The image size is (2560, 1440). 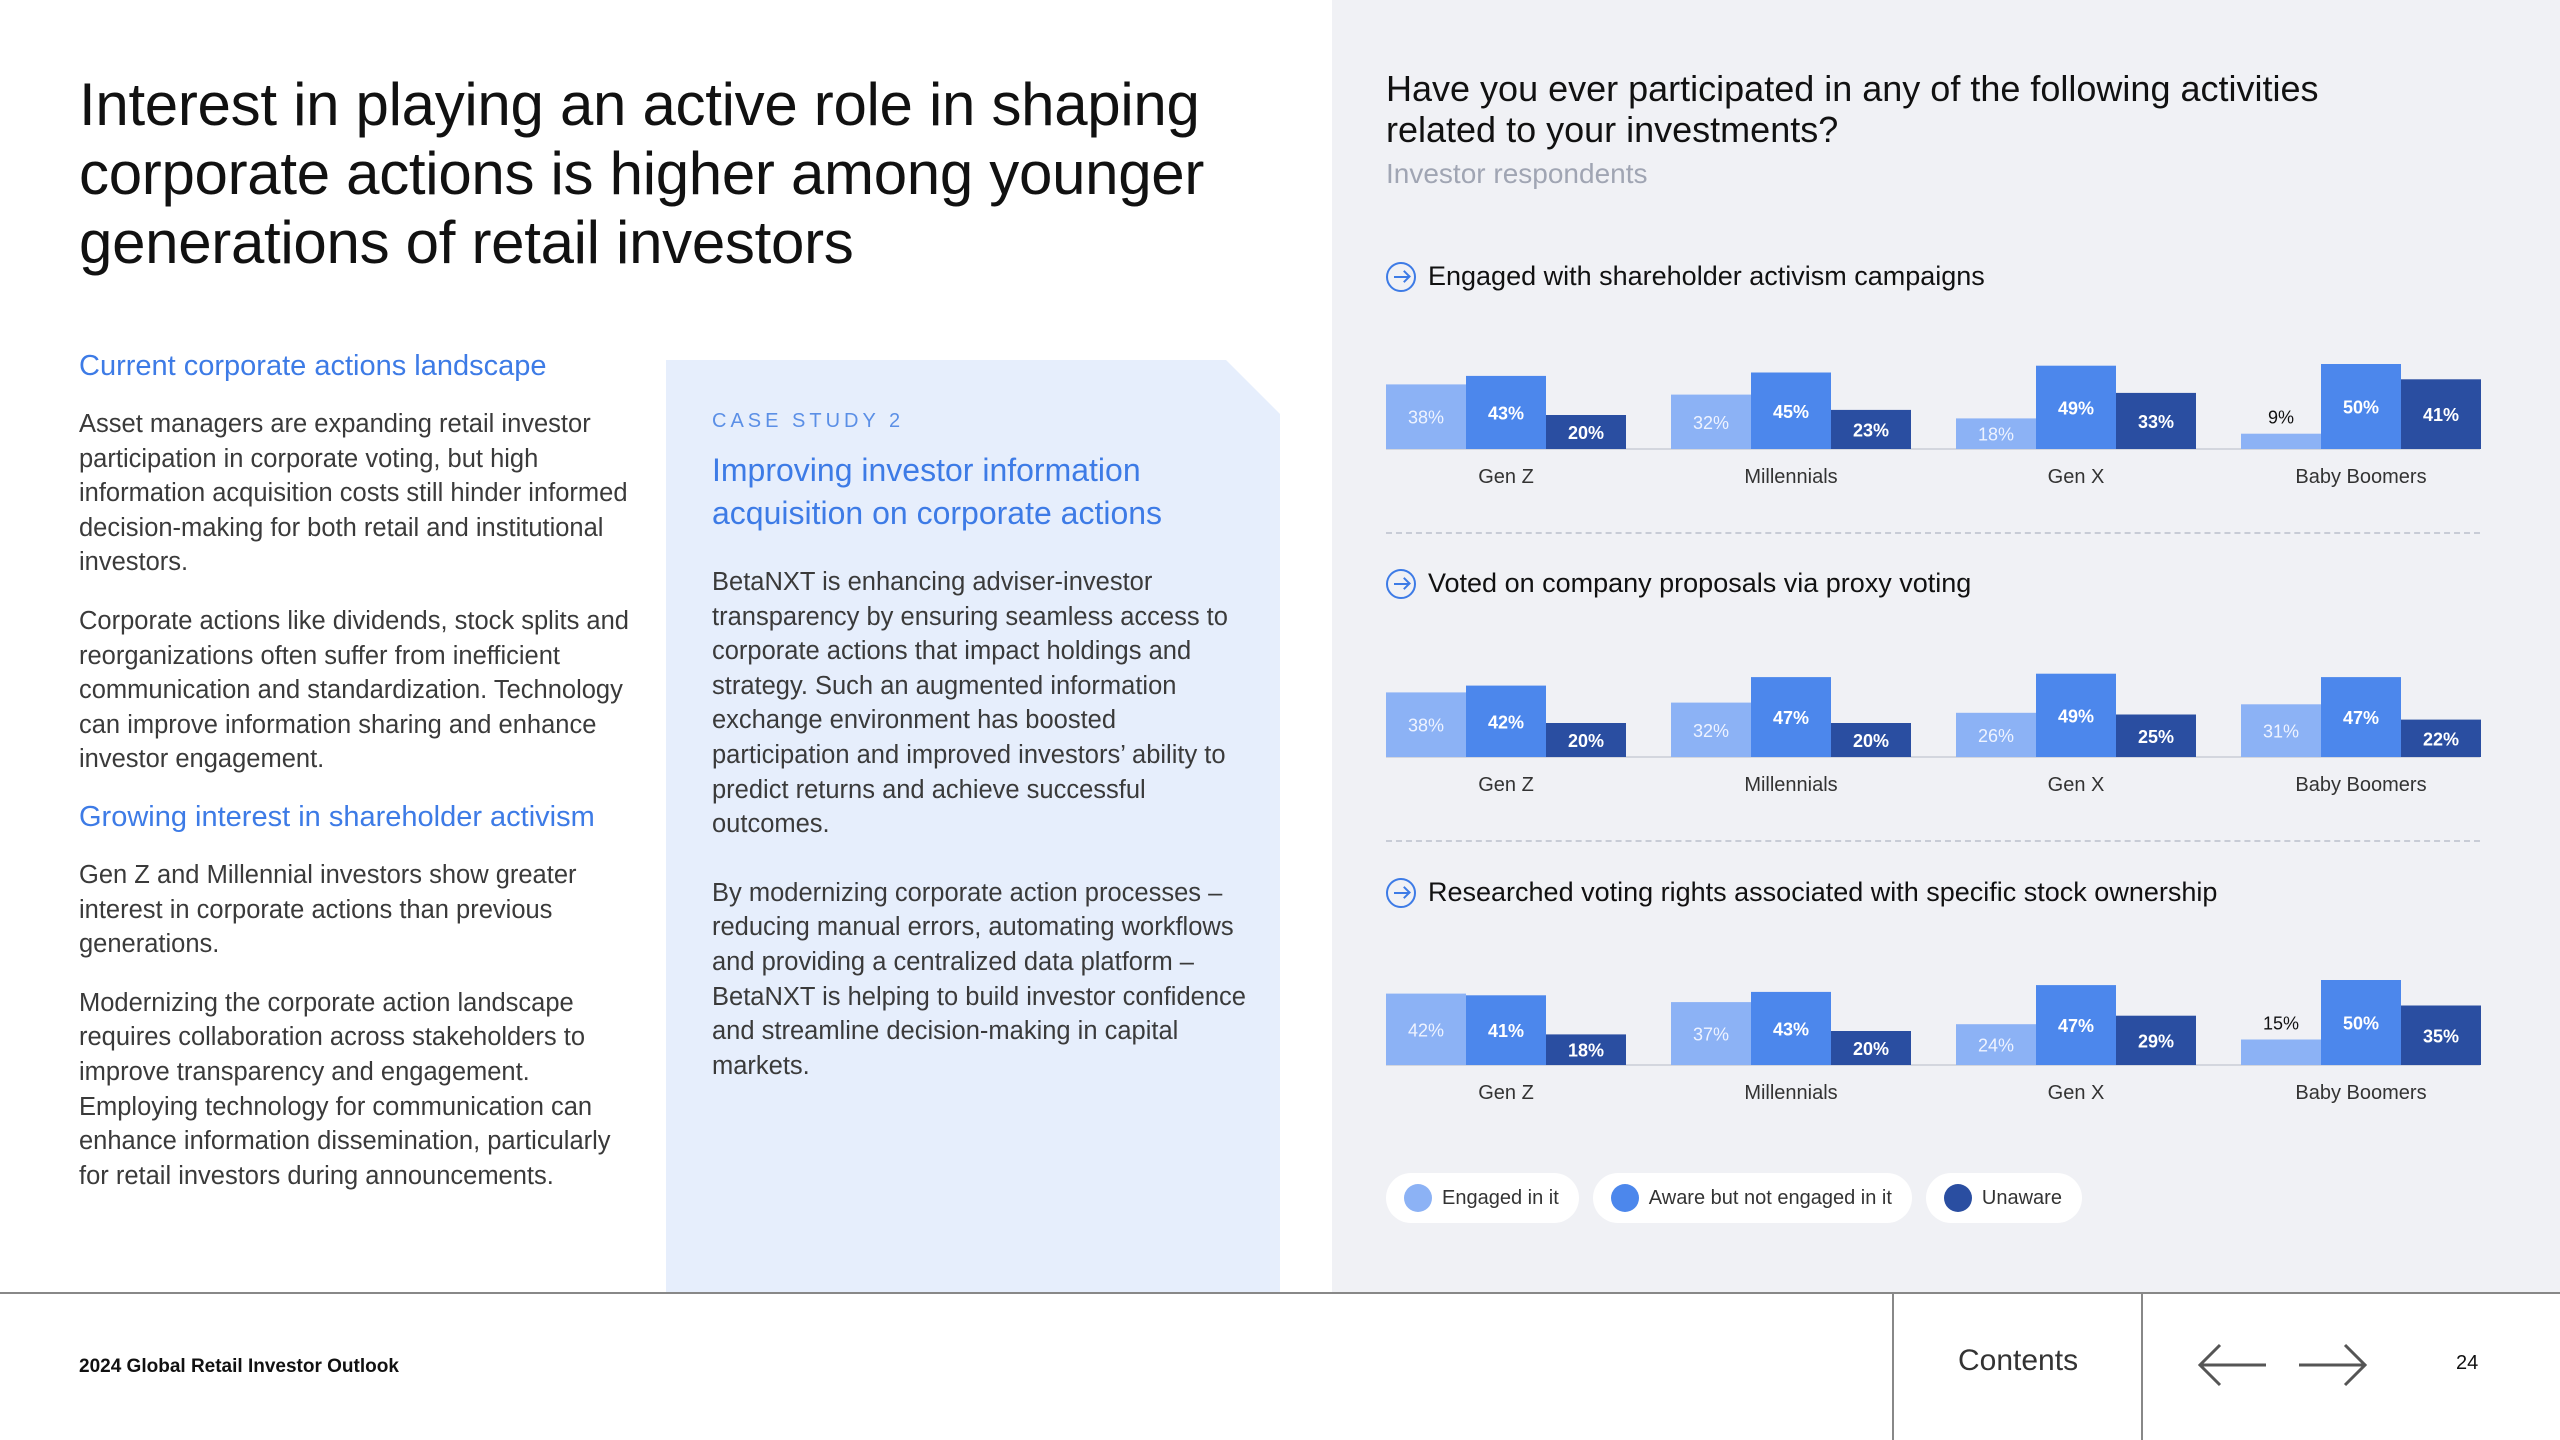 I want to click on bar-value-label: 42%, so click(x=1426, y=1030).